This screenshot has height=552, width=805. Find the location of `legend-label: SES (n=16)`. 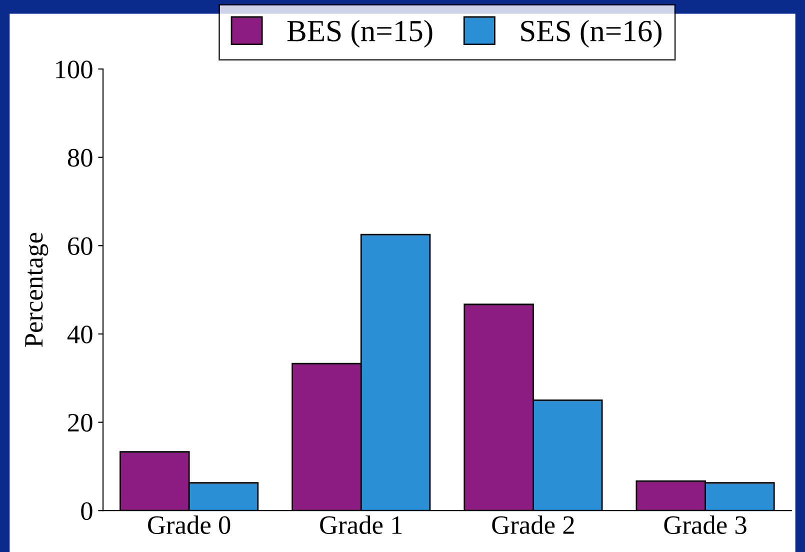

legend-label: SES (n=16) is located at coordinates (591, 34).